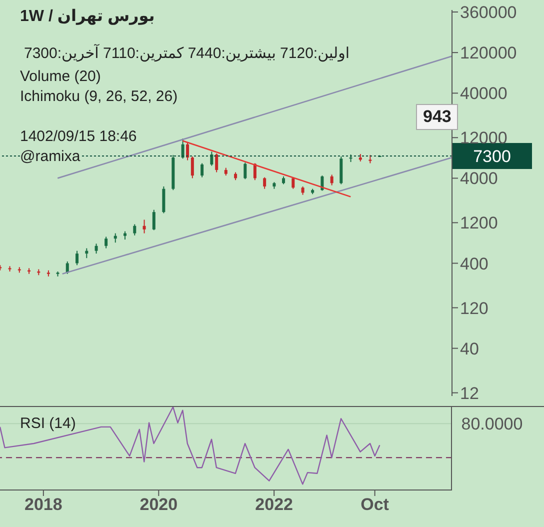  Describe the element at coordinates (492, 156) in the screenshot. I see `ref-line-label: 7300` at that location.